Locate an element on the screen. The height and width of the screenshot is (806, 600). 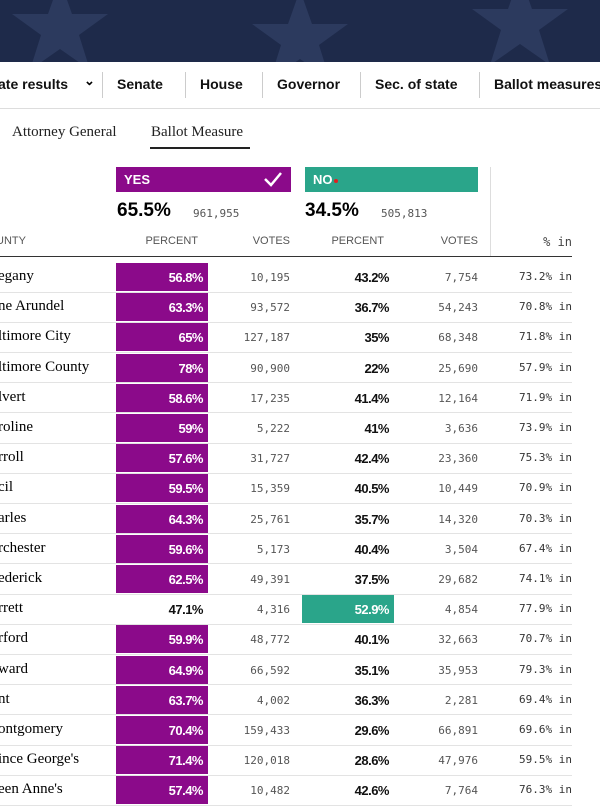
county-name: ederick is located at coordinates (21, 578).